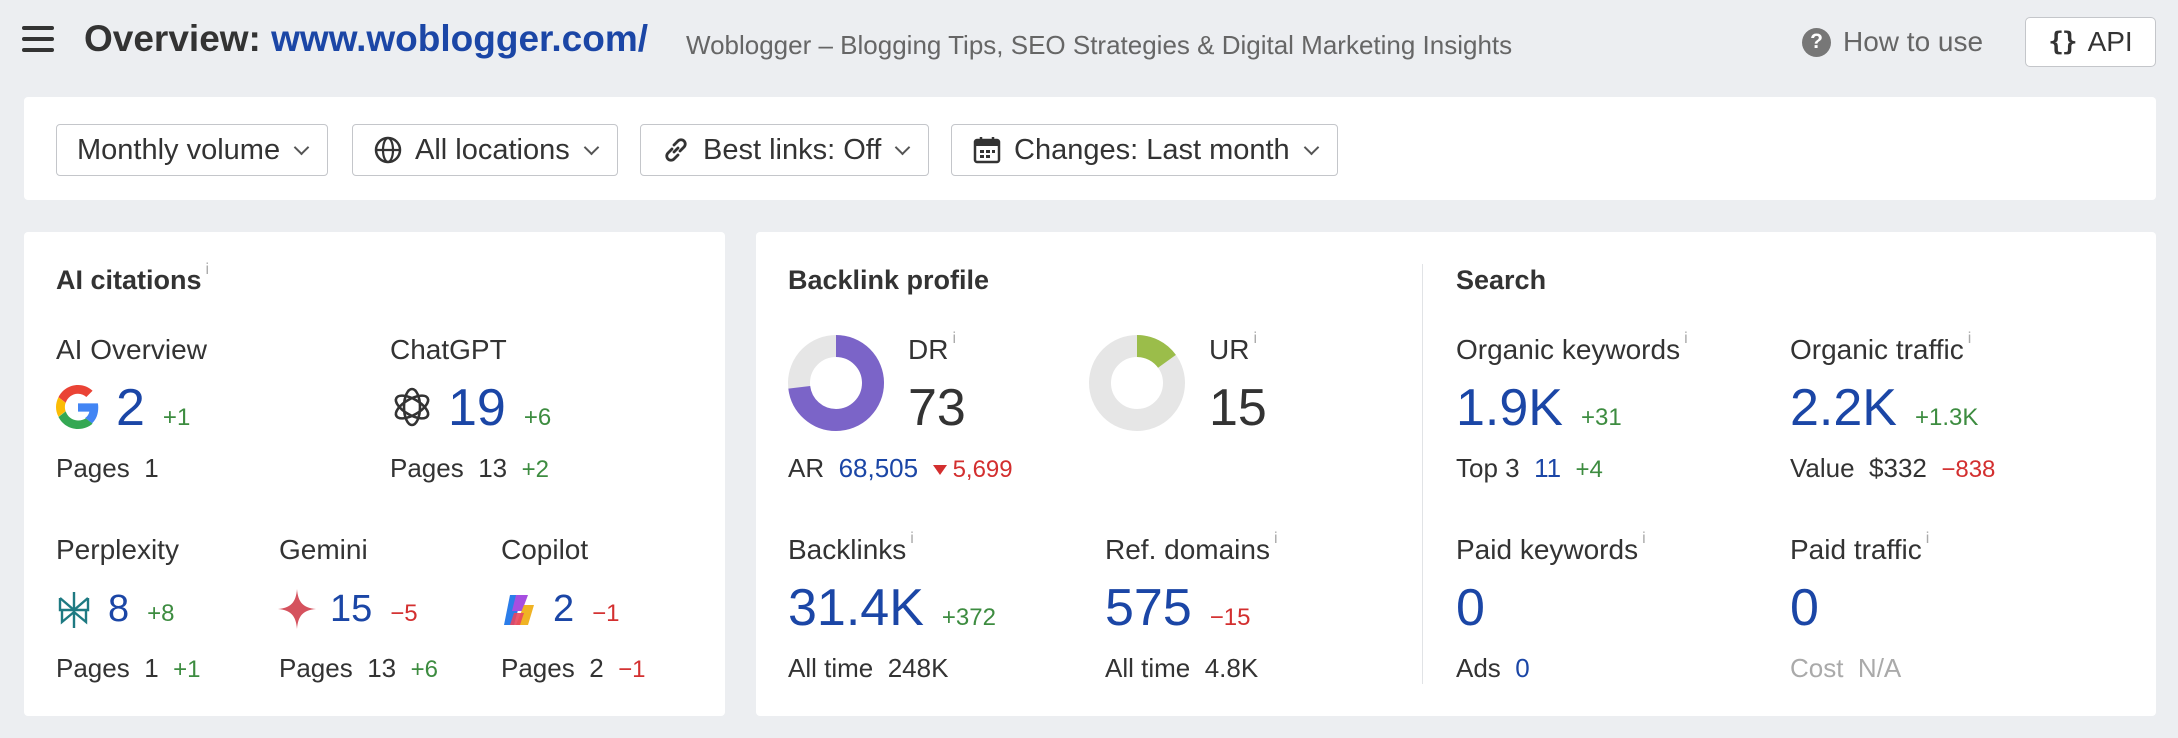 This screenshot has width=2178, height=738. What do you see at coordinates (130, 408) in the screenshot?
I see `ai-overview-value: 2` at bounding box center [130, 408].